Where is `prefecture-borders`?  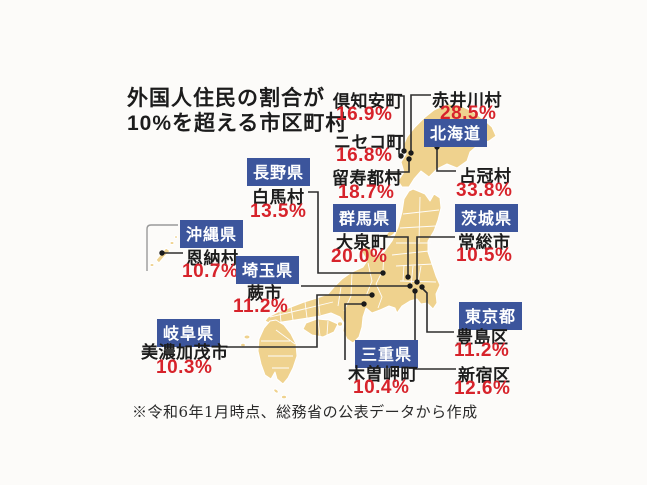 prefecture-borders is located at coordinates (350, 282).